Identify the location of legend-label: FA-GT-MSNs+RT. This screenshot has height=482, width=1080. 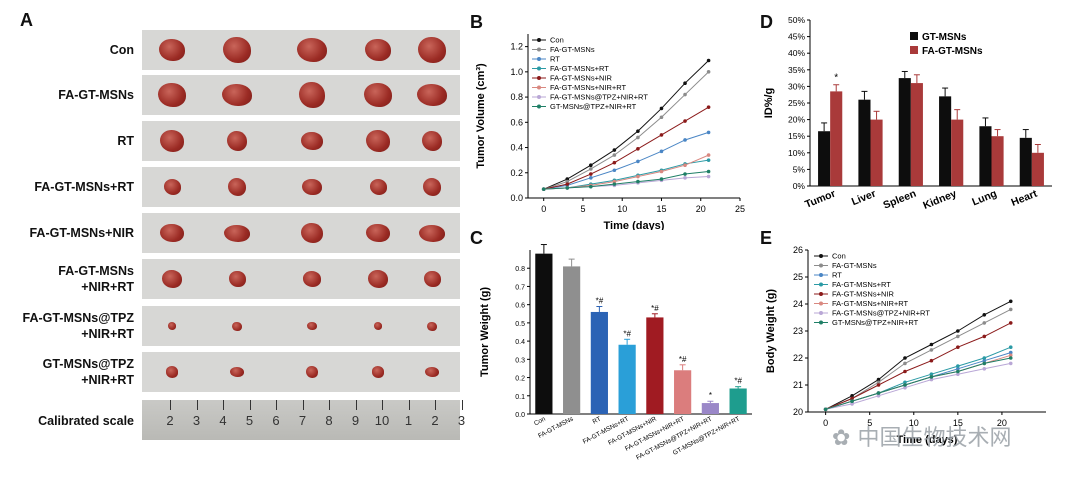
(861, 284).